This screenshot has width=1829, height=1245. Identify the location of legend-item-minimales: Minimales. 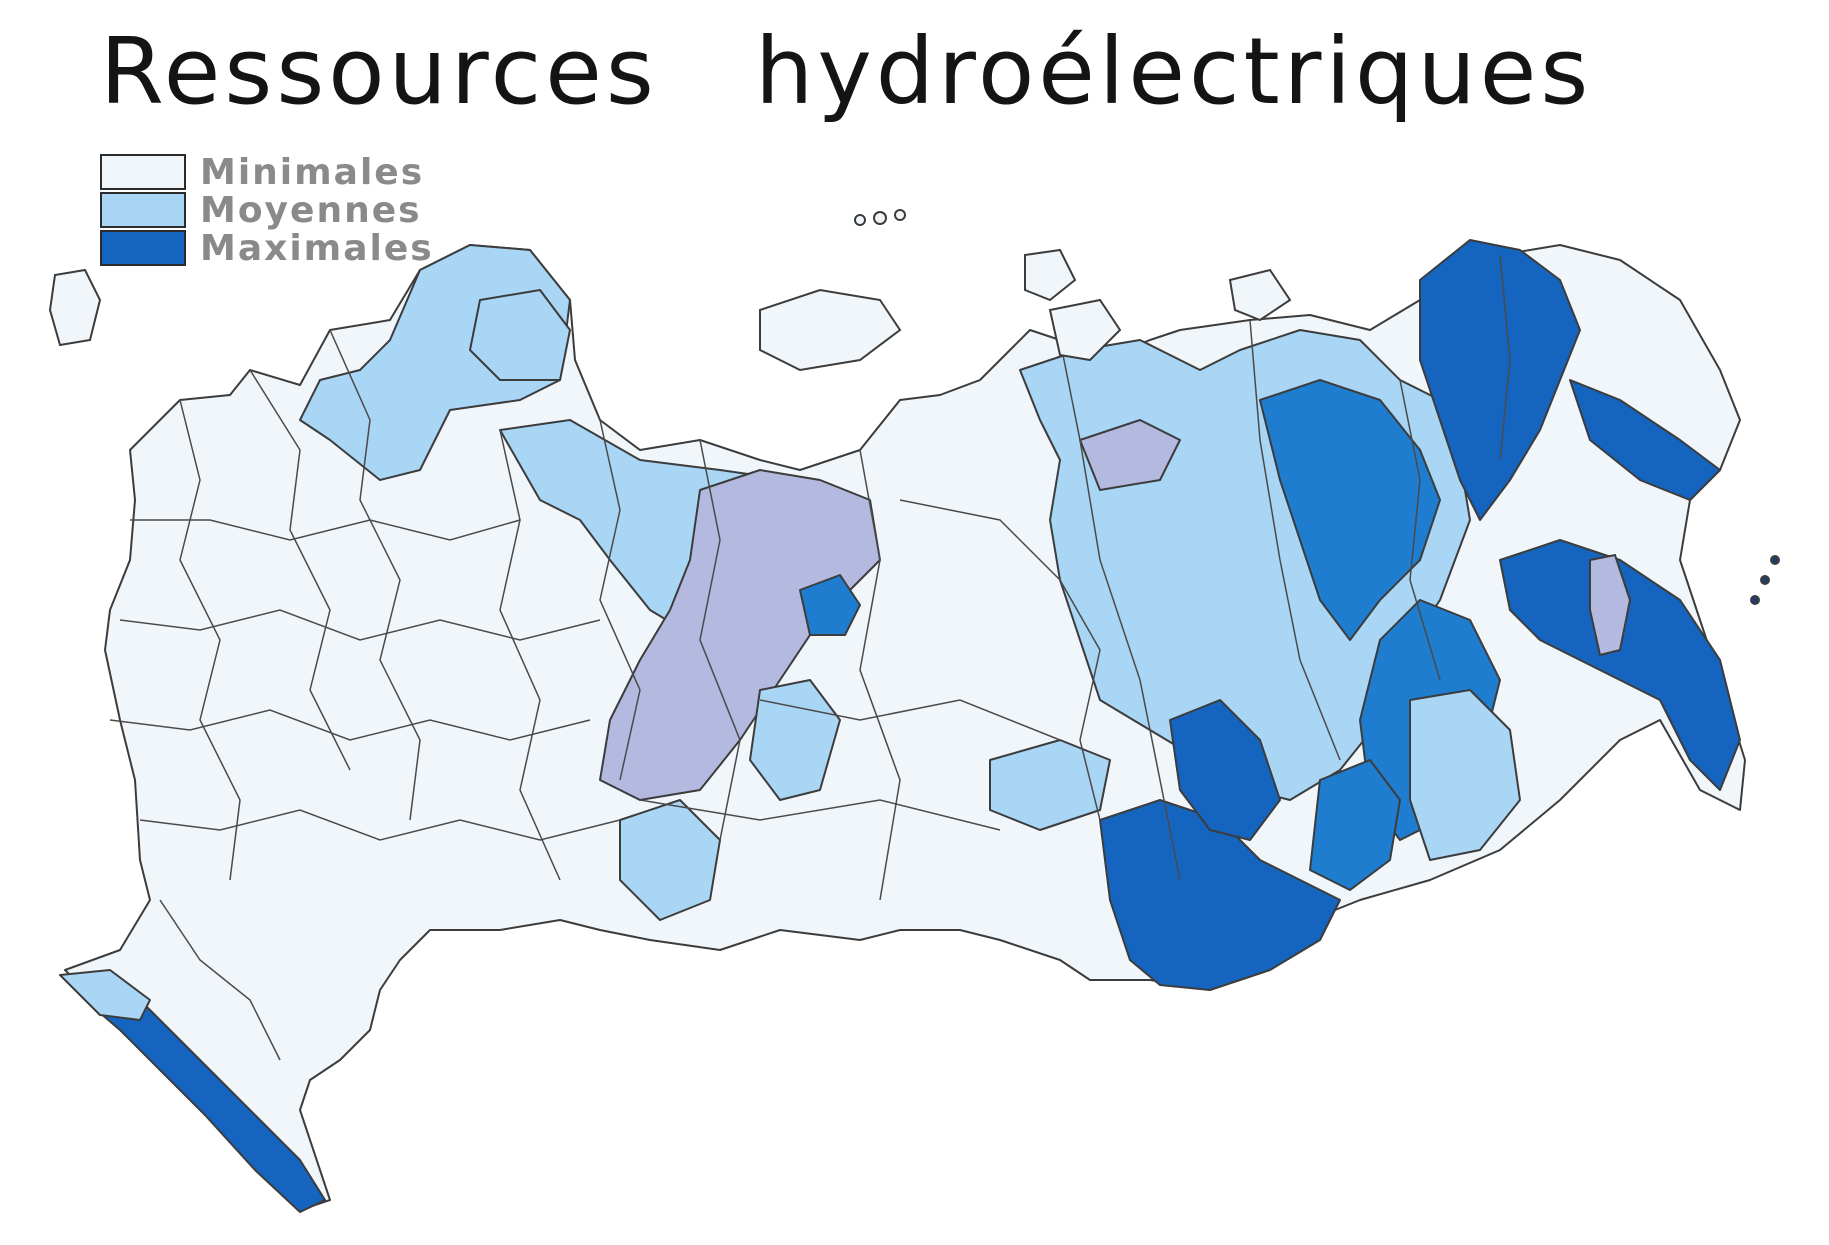
(267, 172).